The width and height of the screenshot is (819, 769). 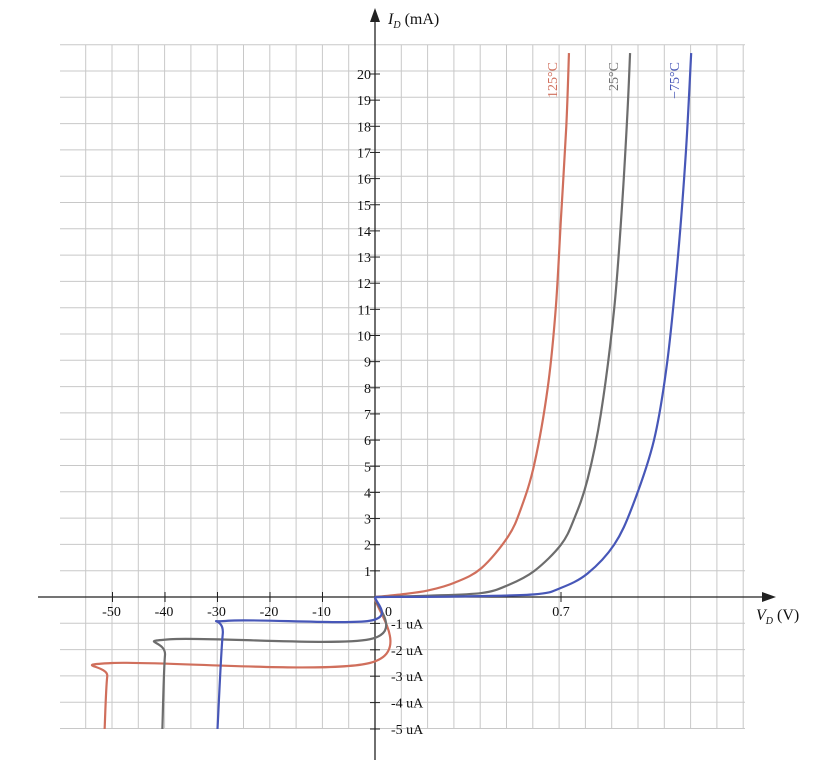 What do you see at coordinates (364, 284) in the screenshot?
I see `y-tick-label: 12` at bounding box center [364, 284].